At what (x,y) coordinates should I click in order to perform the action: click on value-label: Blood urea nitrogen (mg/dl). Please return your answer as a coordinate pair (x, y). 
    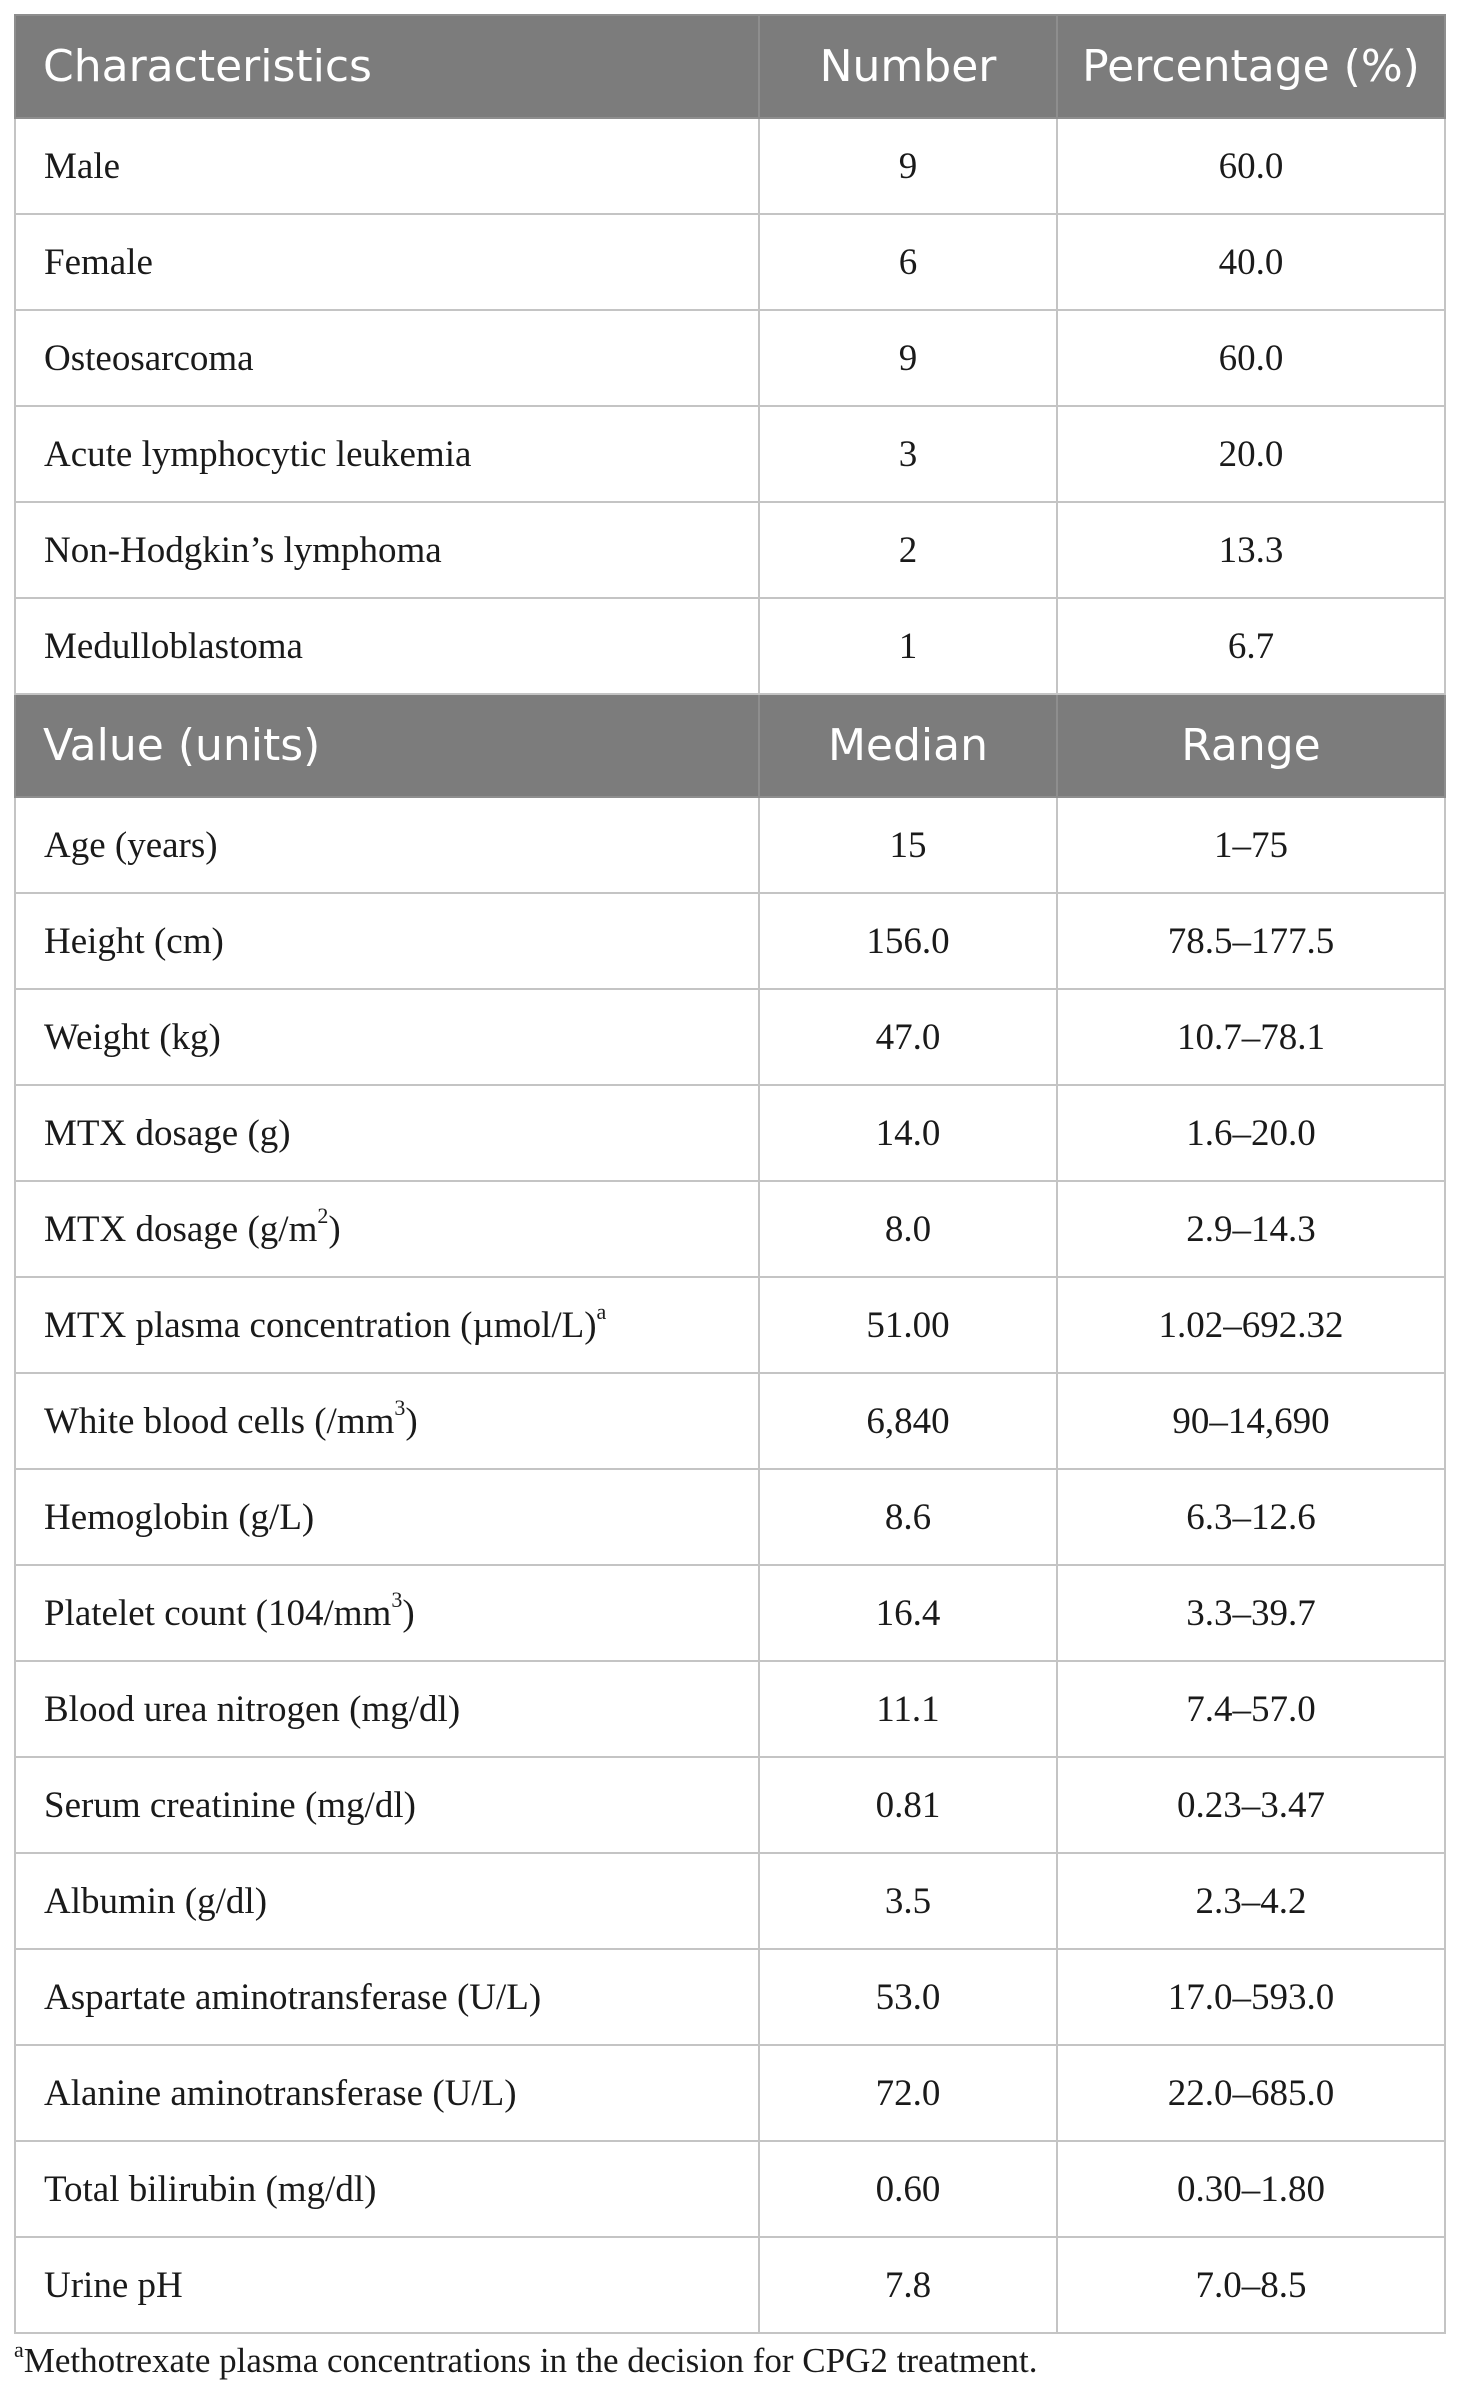
    Looking at the image, I should click on (387, 1709).